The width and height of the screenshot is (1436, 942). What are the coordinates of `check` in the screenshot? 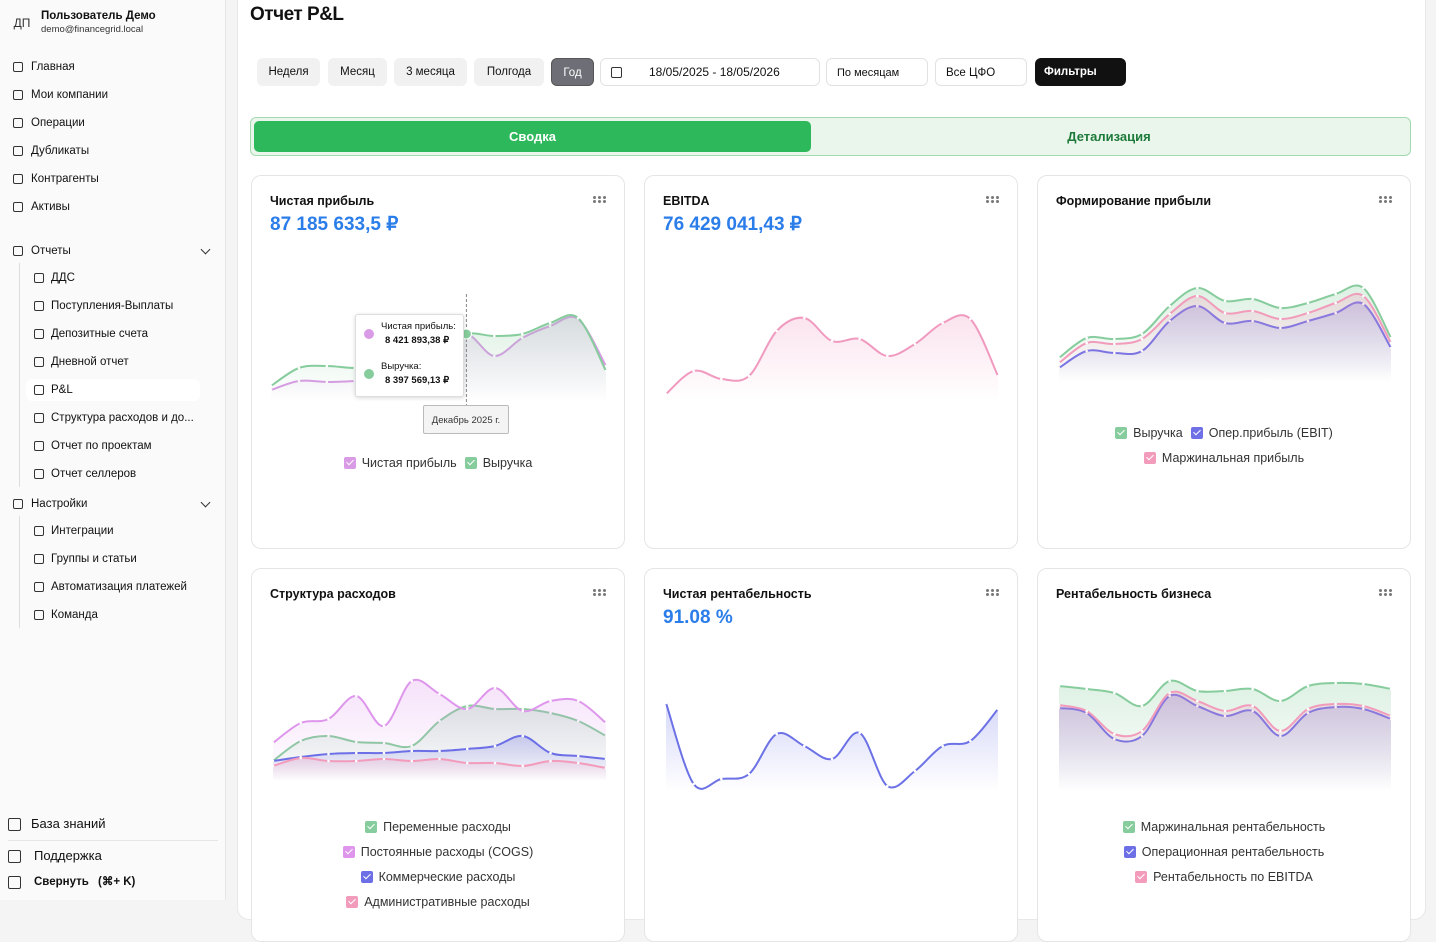 It's located at (470, 461).